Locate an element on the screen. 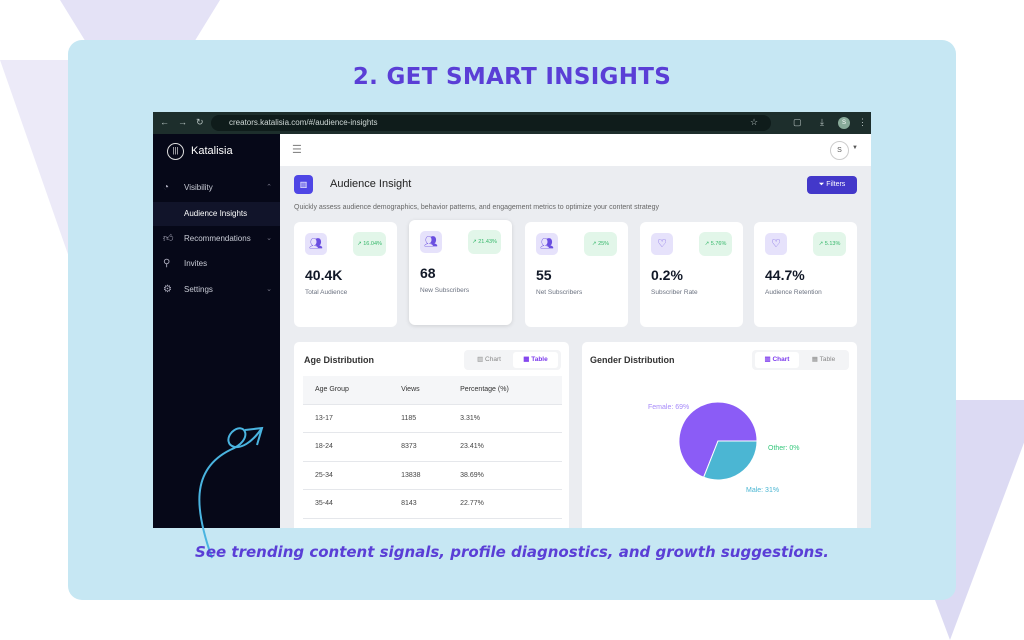 The image size is (1024, 640). trend-badge: ↗ 16.04% is located at coordinates (369, 244).